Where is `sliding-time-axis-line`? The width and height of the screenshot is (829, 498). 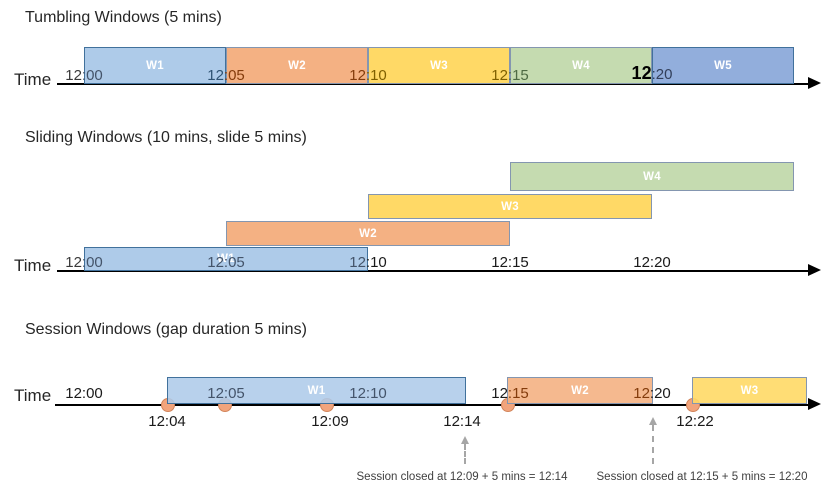 sliding-time-axis-line is located at coordinates (432, 271).